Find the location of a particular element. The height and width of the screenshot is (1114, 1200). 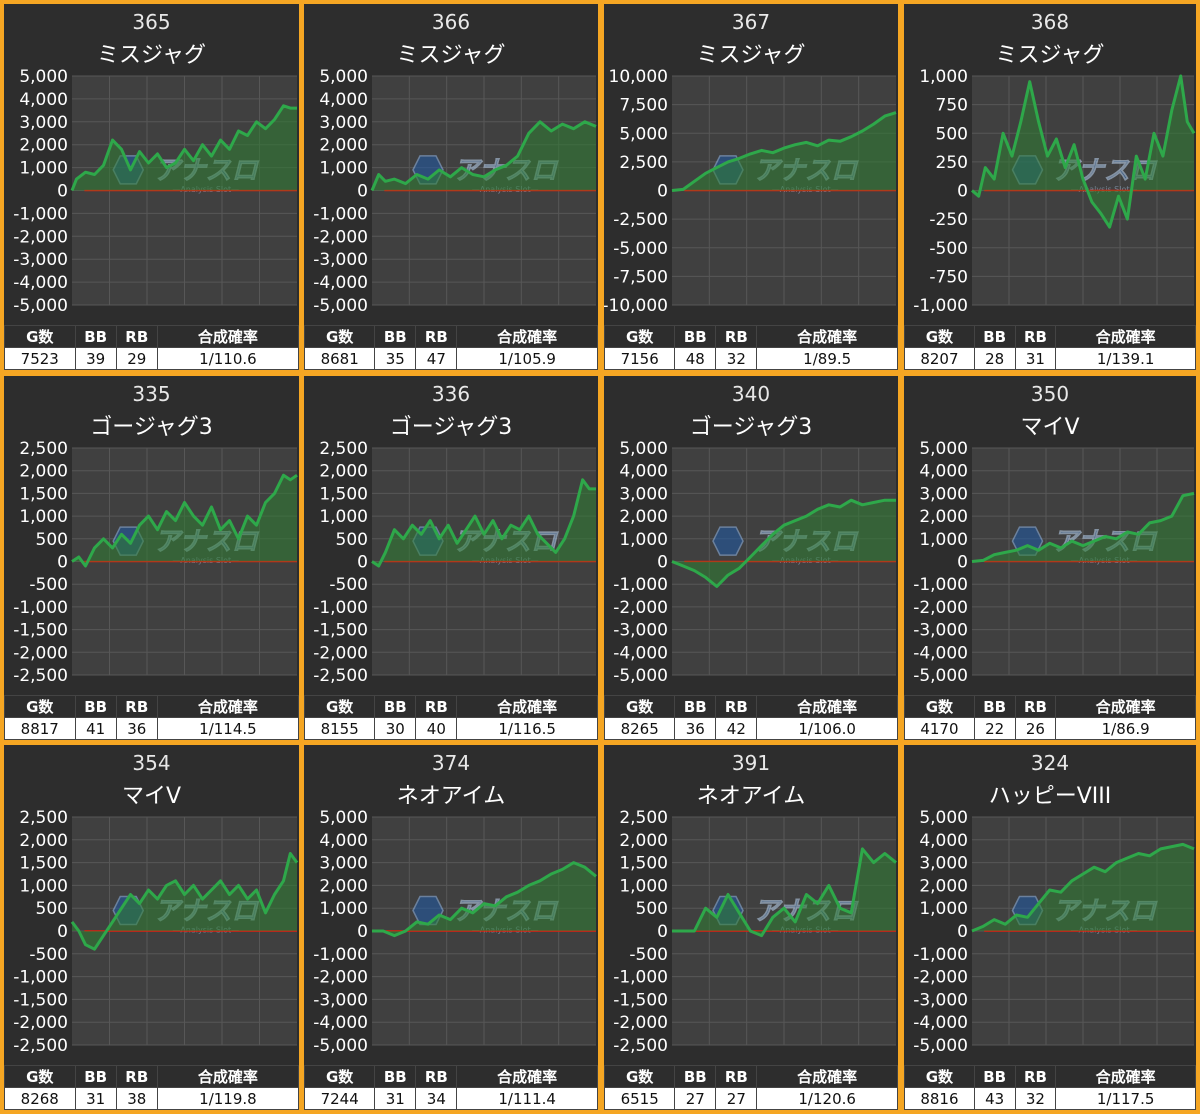

rate-value: 1/106.0 is located at coordinates (827, 728).